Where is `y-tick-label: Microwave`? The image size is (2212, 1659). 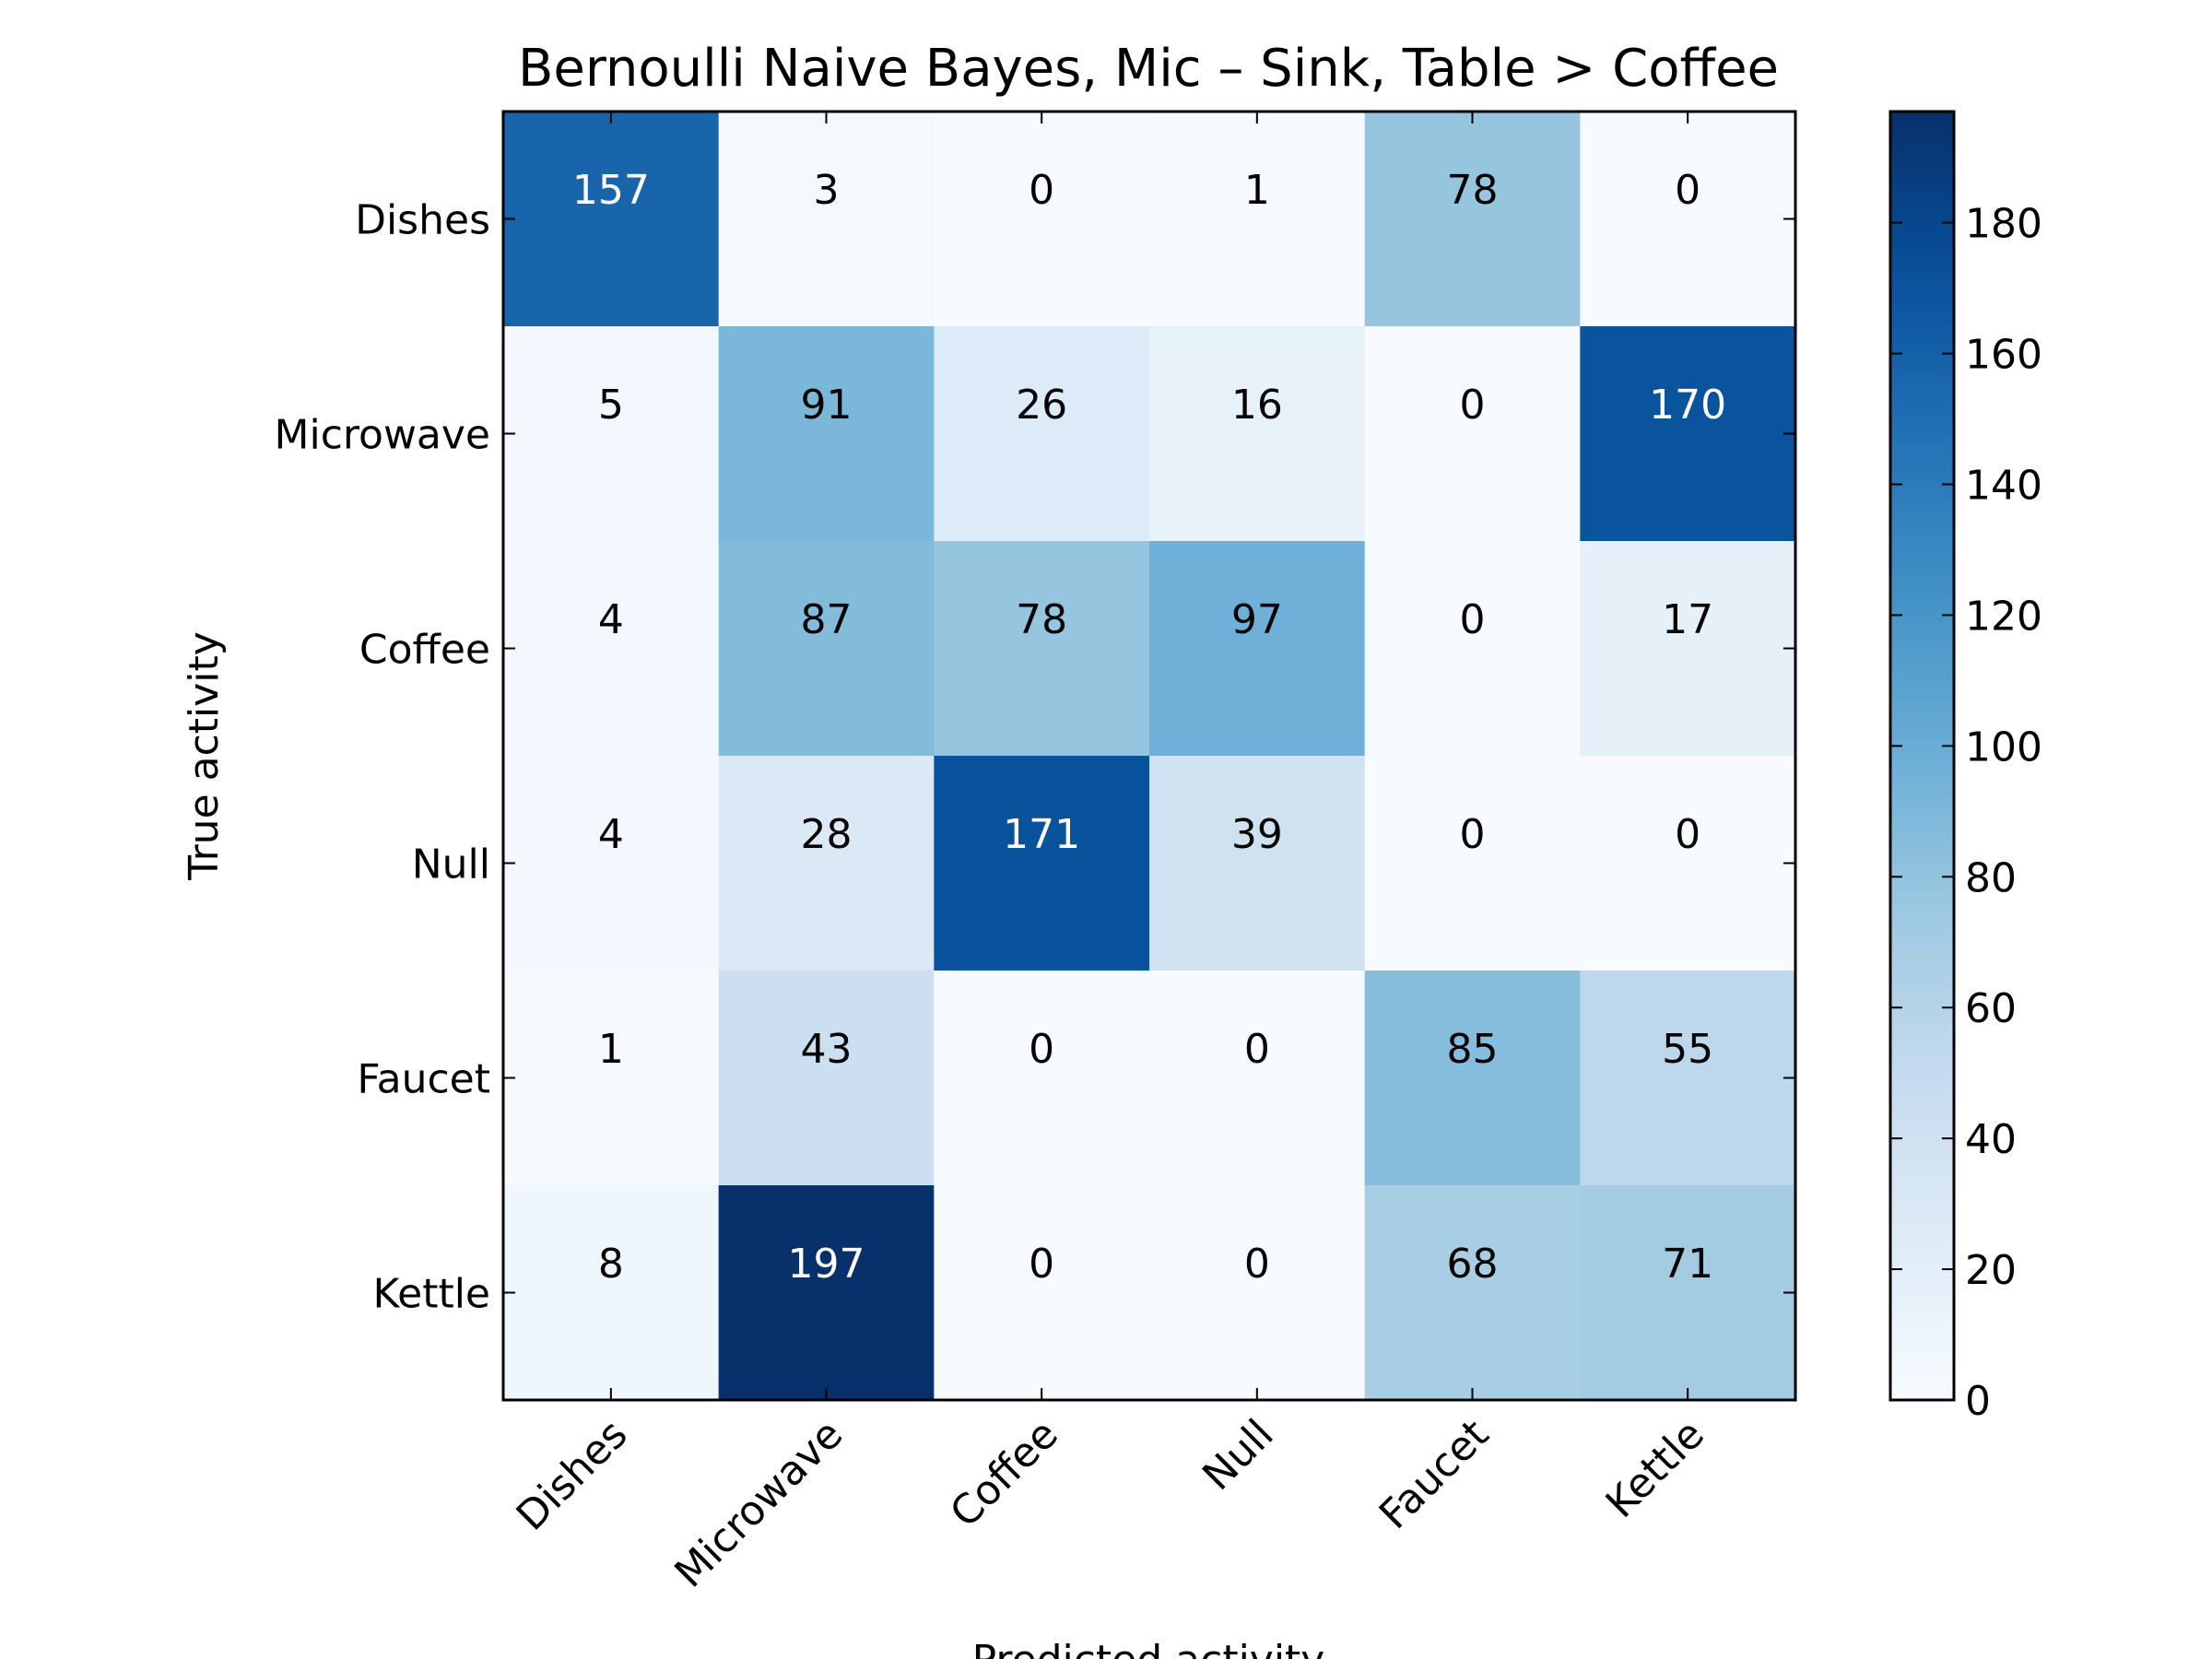
y-tick-label: Microwave is located at coordinates (382, 435).